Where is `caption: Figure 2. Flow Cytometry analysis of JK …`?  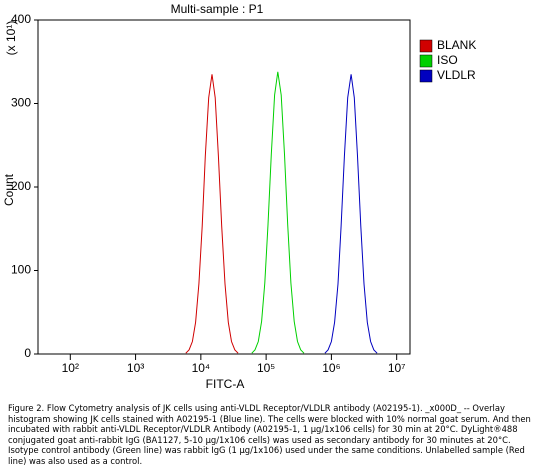 caption: Figure 2. Flow Cytometry analysis of JK … is located at coordinates (269, 434).